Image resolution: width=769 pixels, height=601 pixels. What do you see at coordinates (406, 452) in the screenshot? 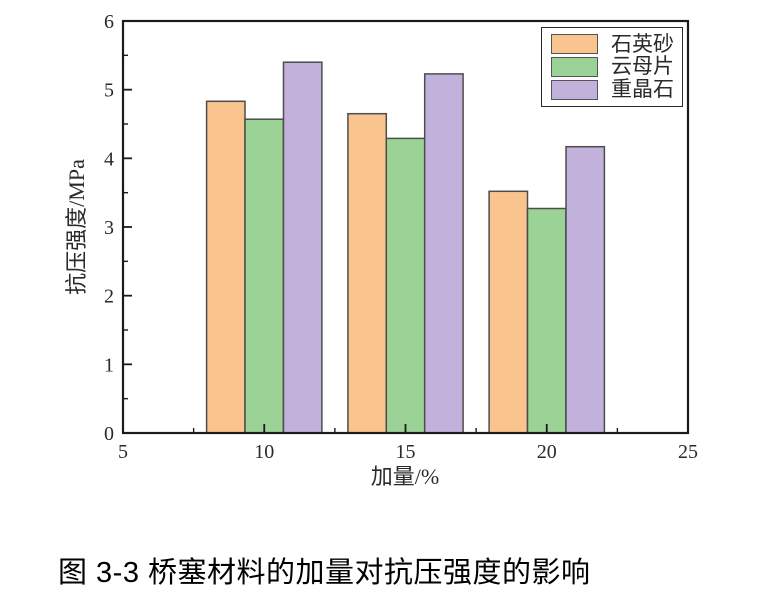
I see `x-tick-label: 15` at bounding box center [406, 452].